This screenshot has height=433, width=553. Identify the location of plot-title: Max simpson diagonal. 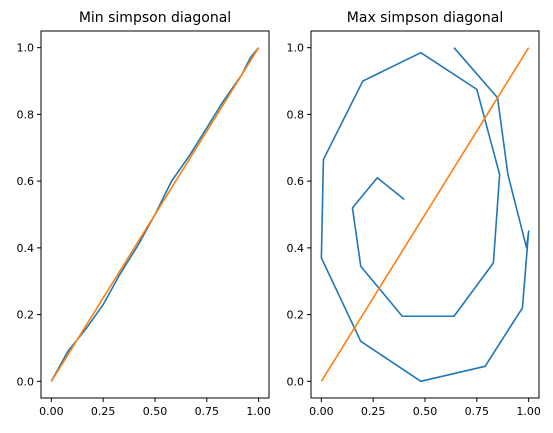
(425, 18).